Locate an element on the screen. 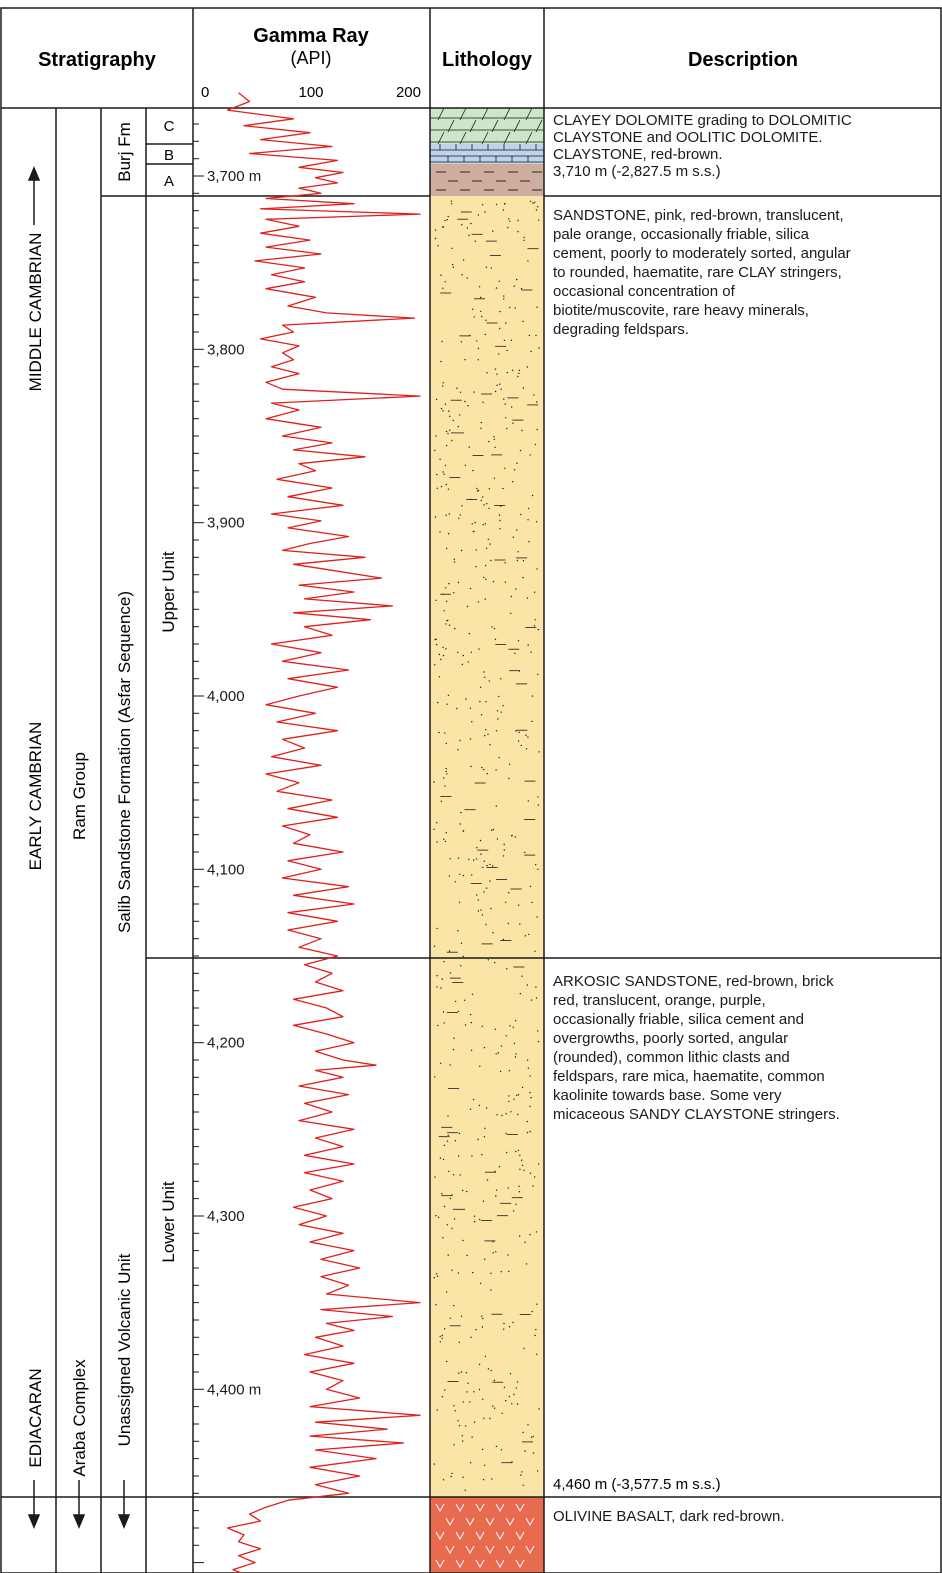  gamma-tick-200: 200 is located at coordinates (408, 92).